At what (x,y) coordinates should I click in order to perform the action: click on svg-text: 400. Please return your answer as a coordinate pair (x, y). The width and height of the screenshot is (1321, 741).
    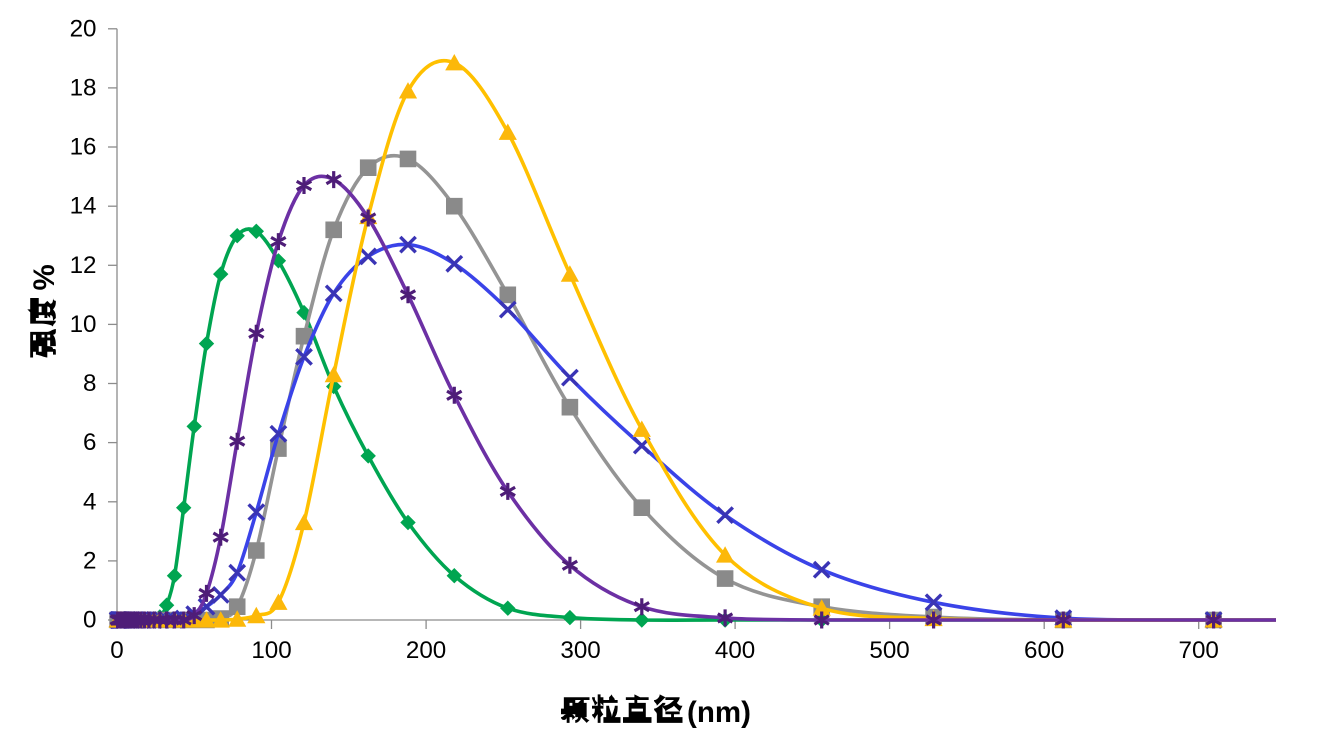
    Looking at the image, I should click on (735, 650).